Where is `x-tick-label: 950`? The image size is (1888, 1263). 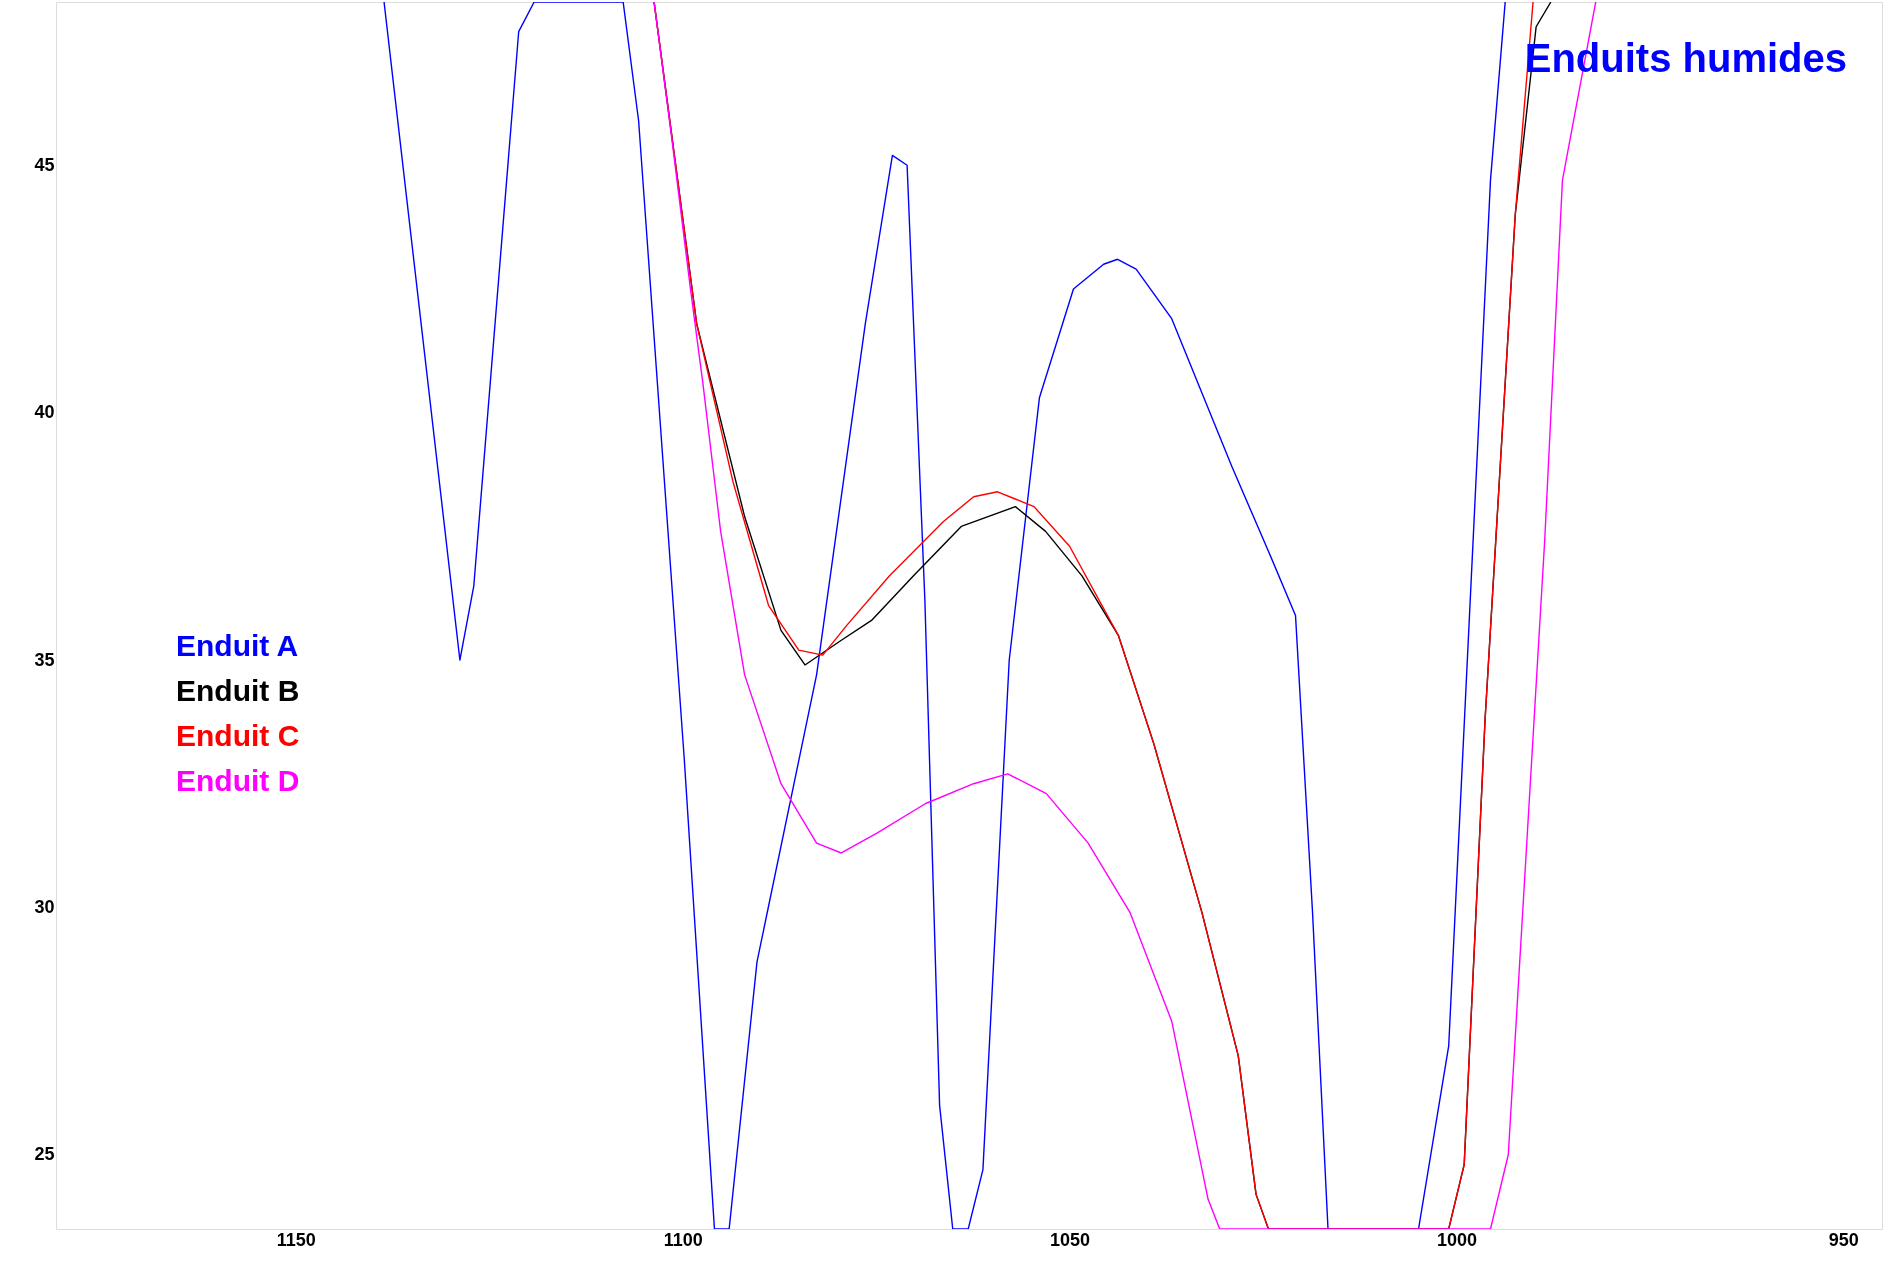
x-tick-label: 950 is located at coordinates (1843, 1239).